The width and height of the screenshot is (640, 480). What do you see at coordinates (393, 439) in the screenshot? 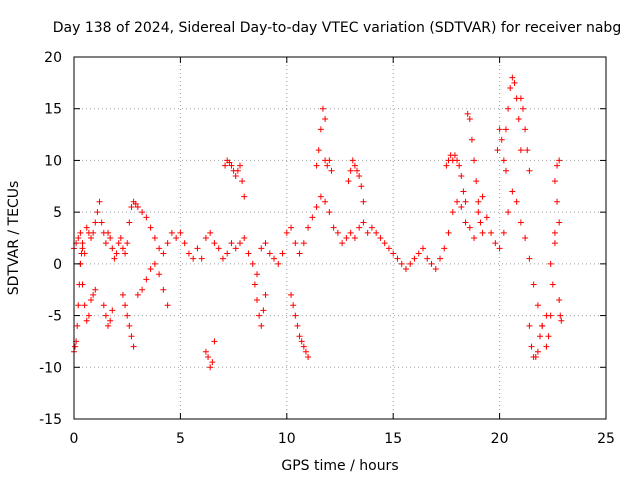
I see `x-tick-label: 15` at bounding box center [393, 439].